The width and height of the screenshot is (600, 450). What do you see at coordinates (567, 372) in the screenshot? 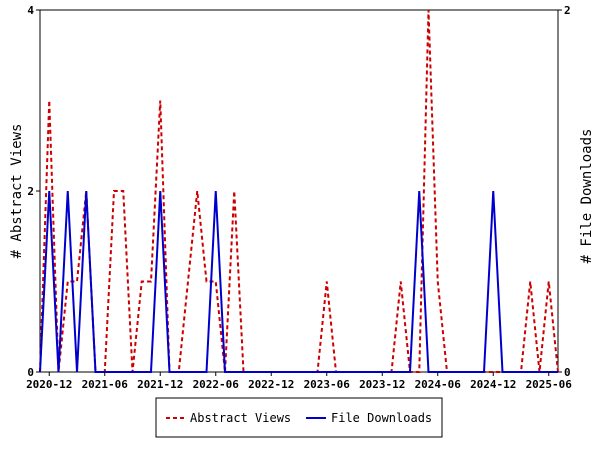
I see `y-right-tick-label: 0` at bounding box center [567, 372].